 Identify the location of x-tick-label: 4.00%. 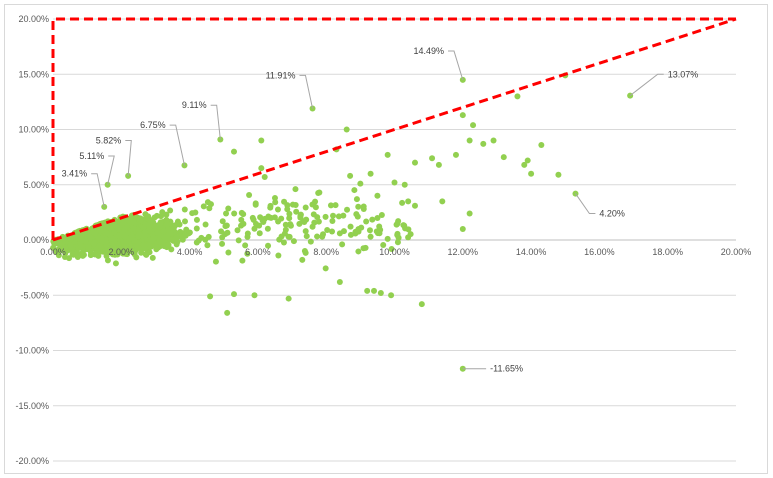
(190, 252).